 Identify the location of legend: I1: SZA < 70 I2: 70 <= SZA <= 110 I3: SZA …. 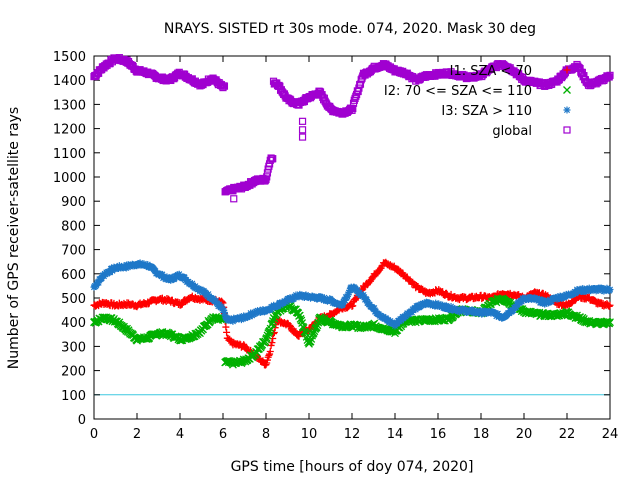
(477, 101).